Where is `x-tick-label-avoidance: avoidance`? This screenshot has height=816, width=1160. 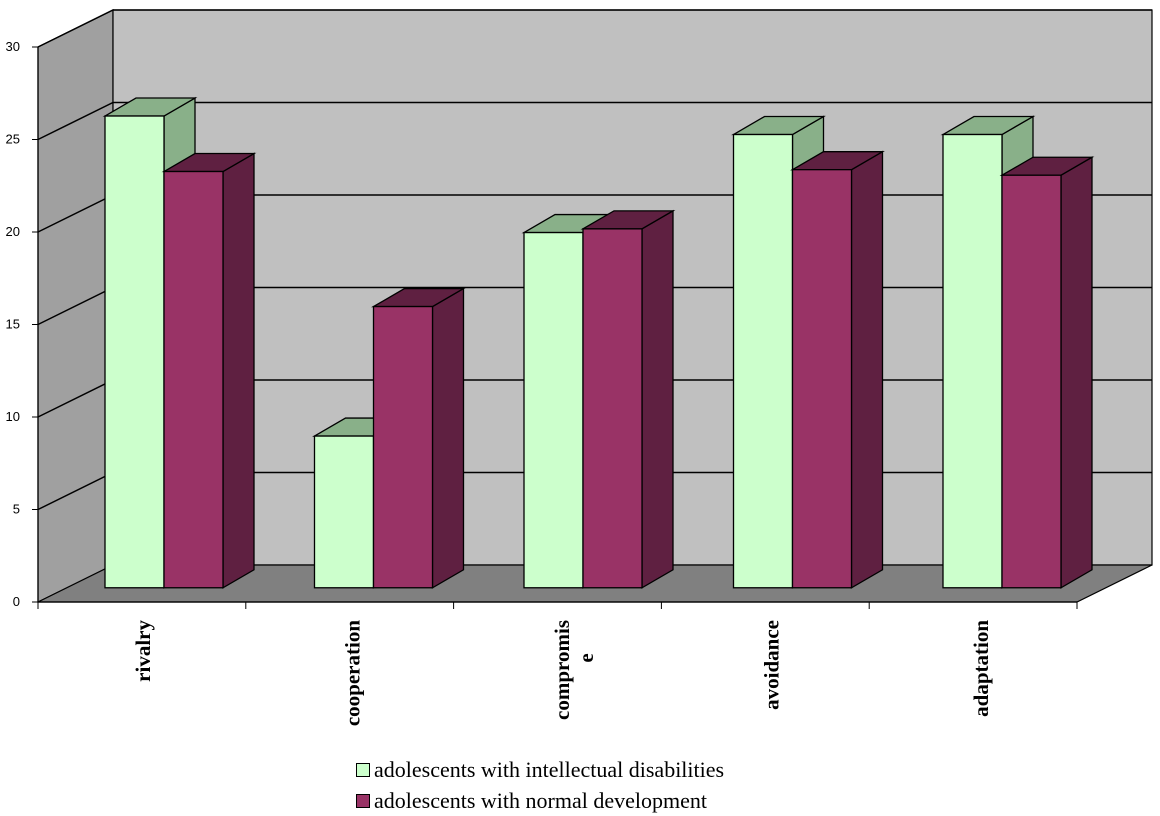
x-tick-label-avoidance: avoidance is located at coordinates (772, 665).